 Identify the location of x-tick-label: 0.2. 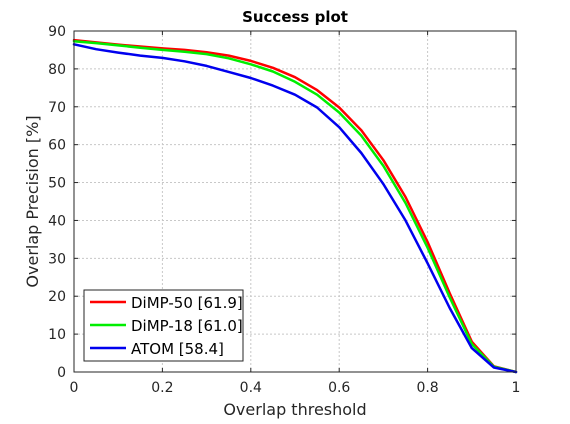
(162, 388).